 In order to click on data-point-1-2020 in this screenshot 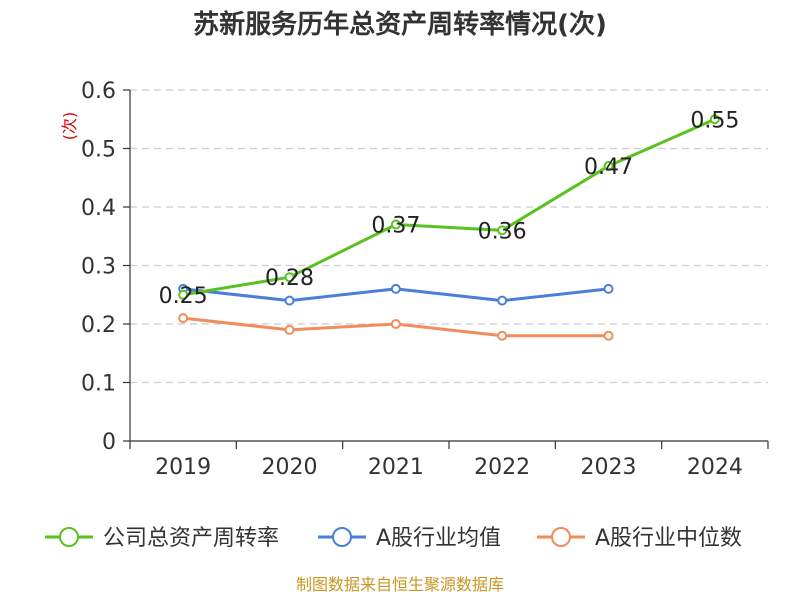, I will do `click(289, 300)`.